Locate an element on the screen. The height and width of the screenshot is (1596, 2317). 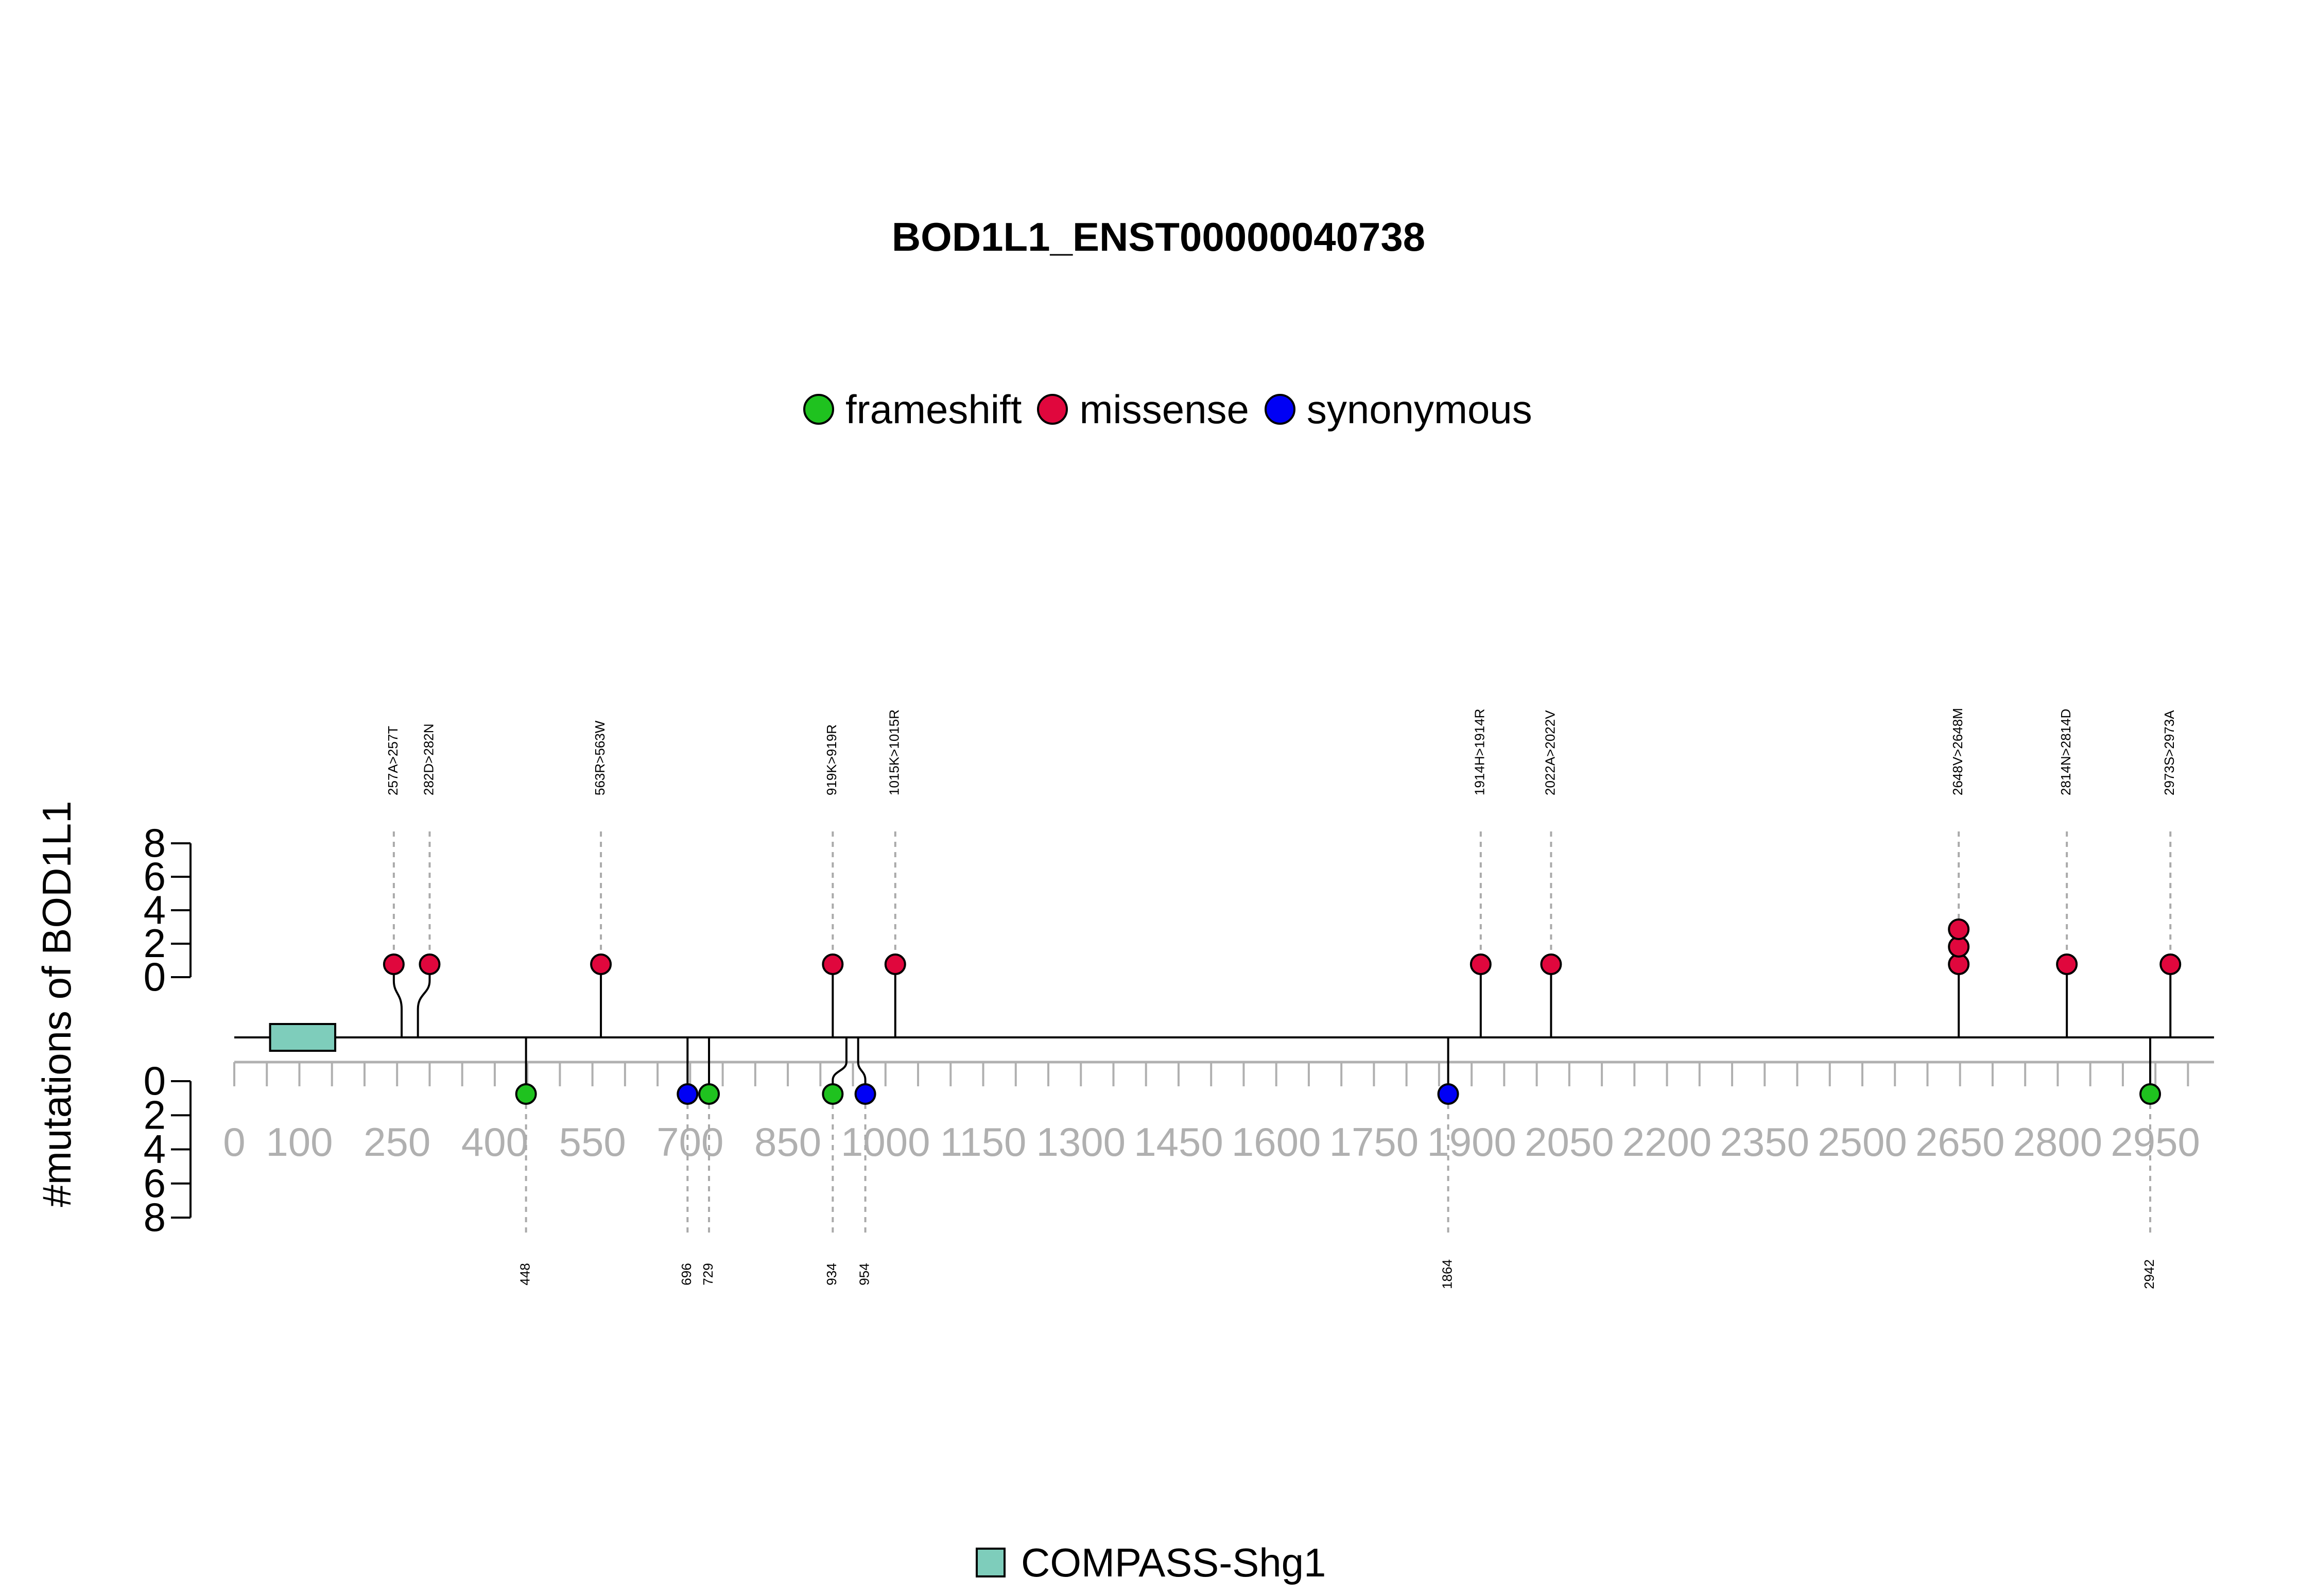
mutation-label: 934 is located at coordinates (831, 1274).